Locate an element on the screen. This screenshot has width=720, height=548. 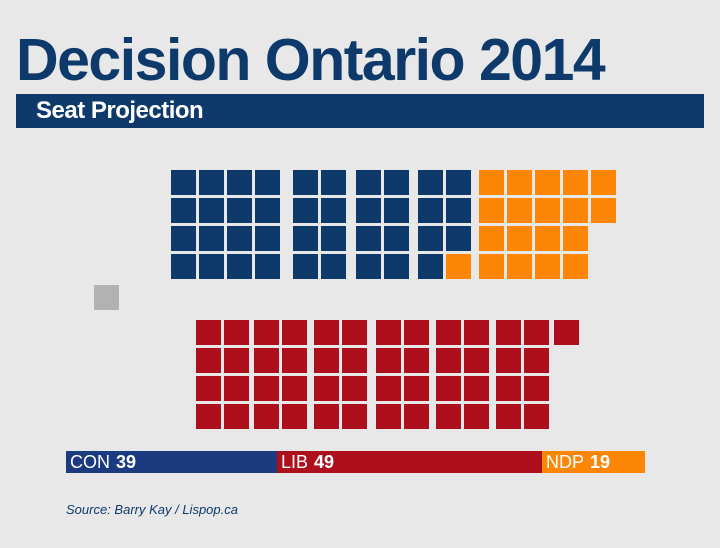
total-segment-ndp: NDP 19 is located at coordinates (593, 462).